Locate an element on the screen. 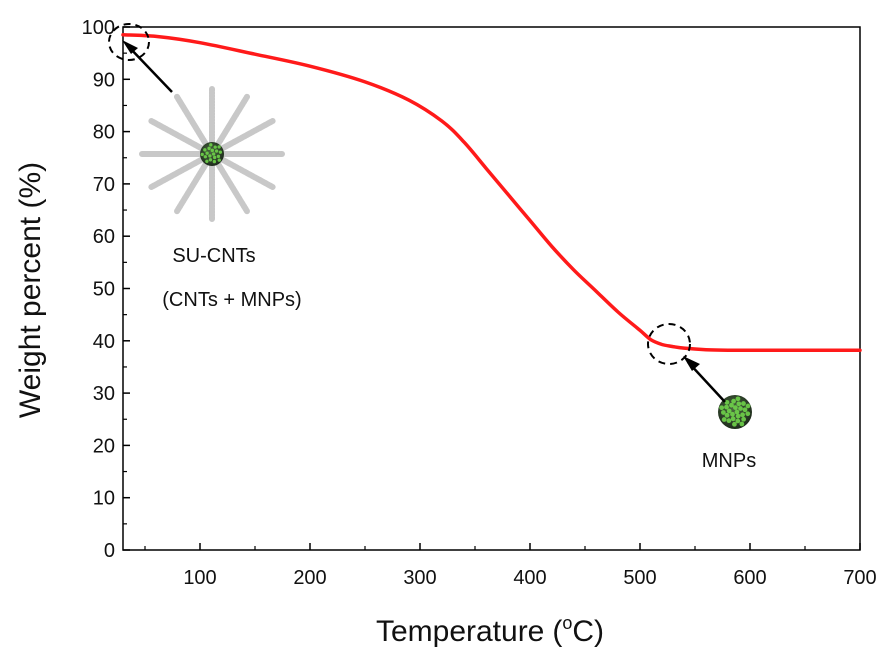 Image resolution: width=885 pixels, height=653 pixels. x-axis-title-text: Temperature is located at coordinates (460, 631).